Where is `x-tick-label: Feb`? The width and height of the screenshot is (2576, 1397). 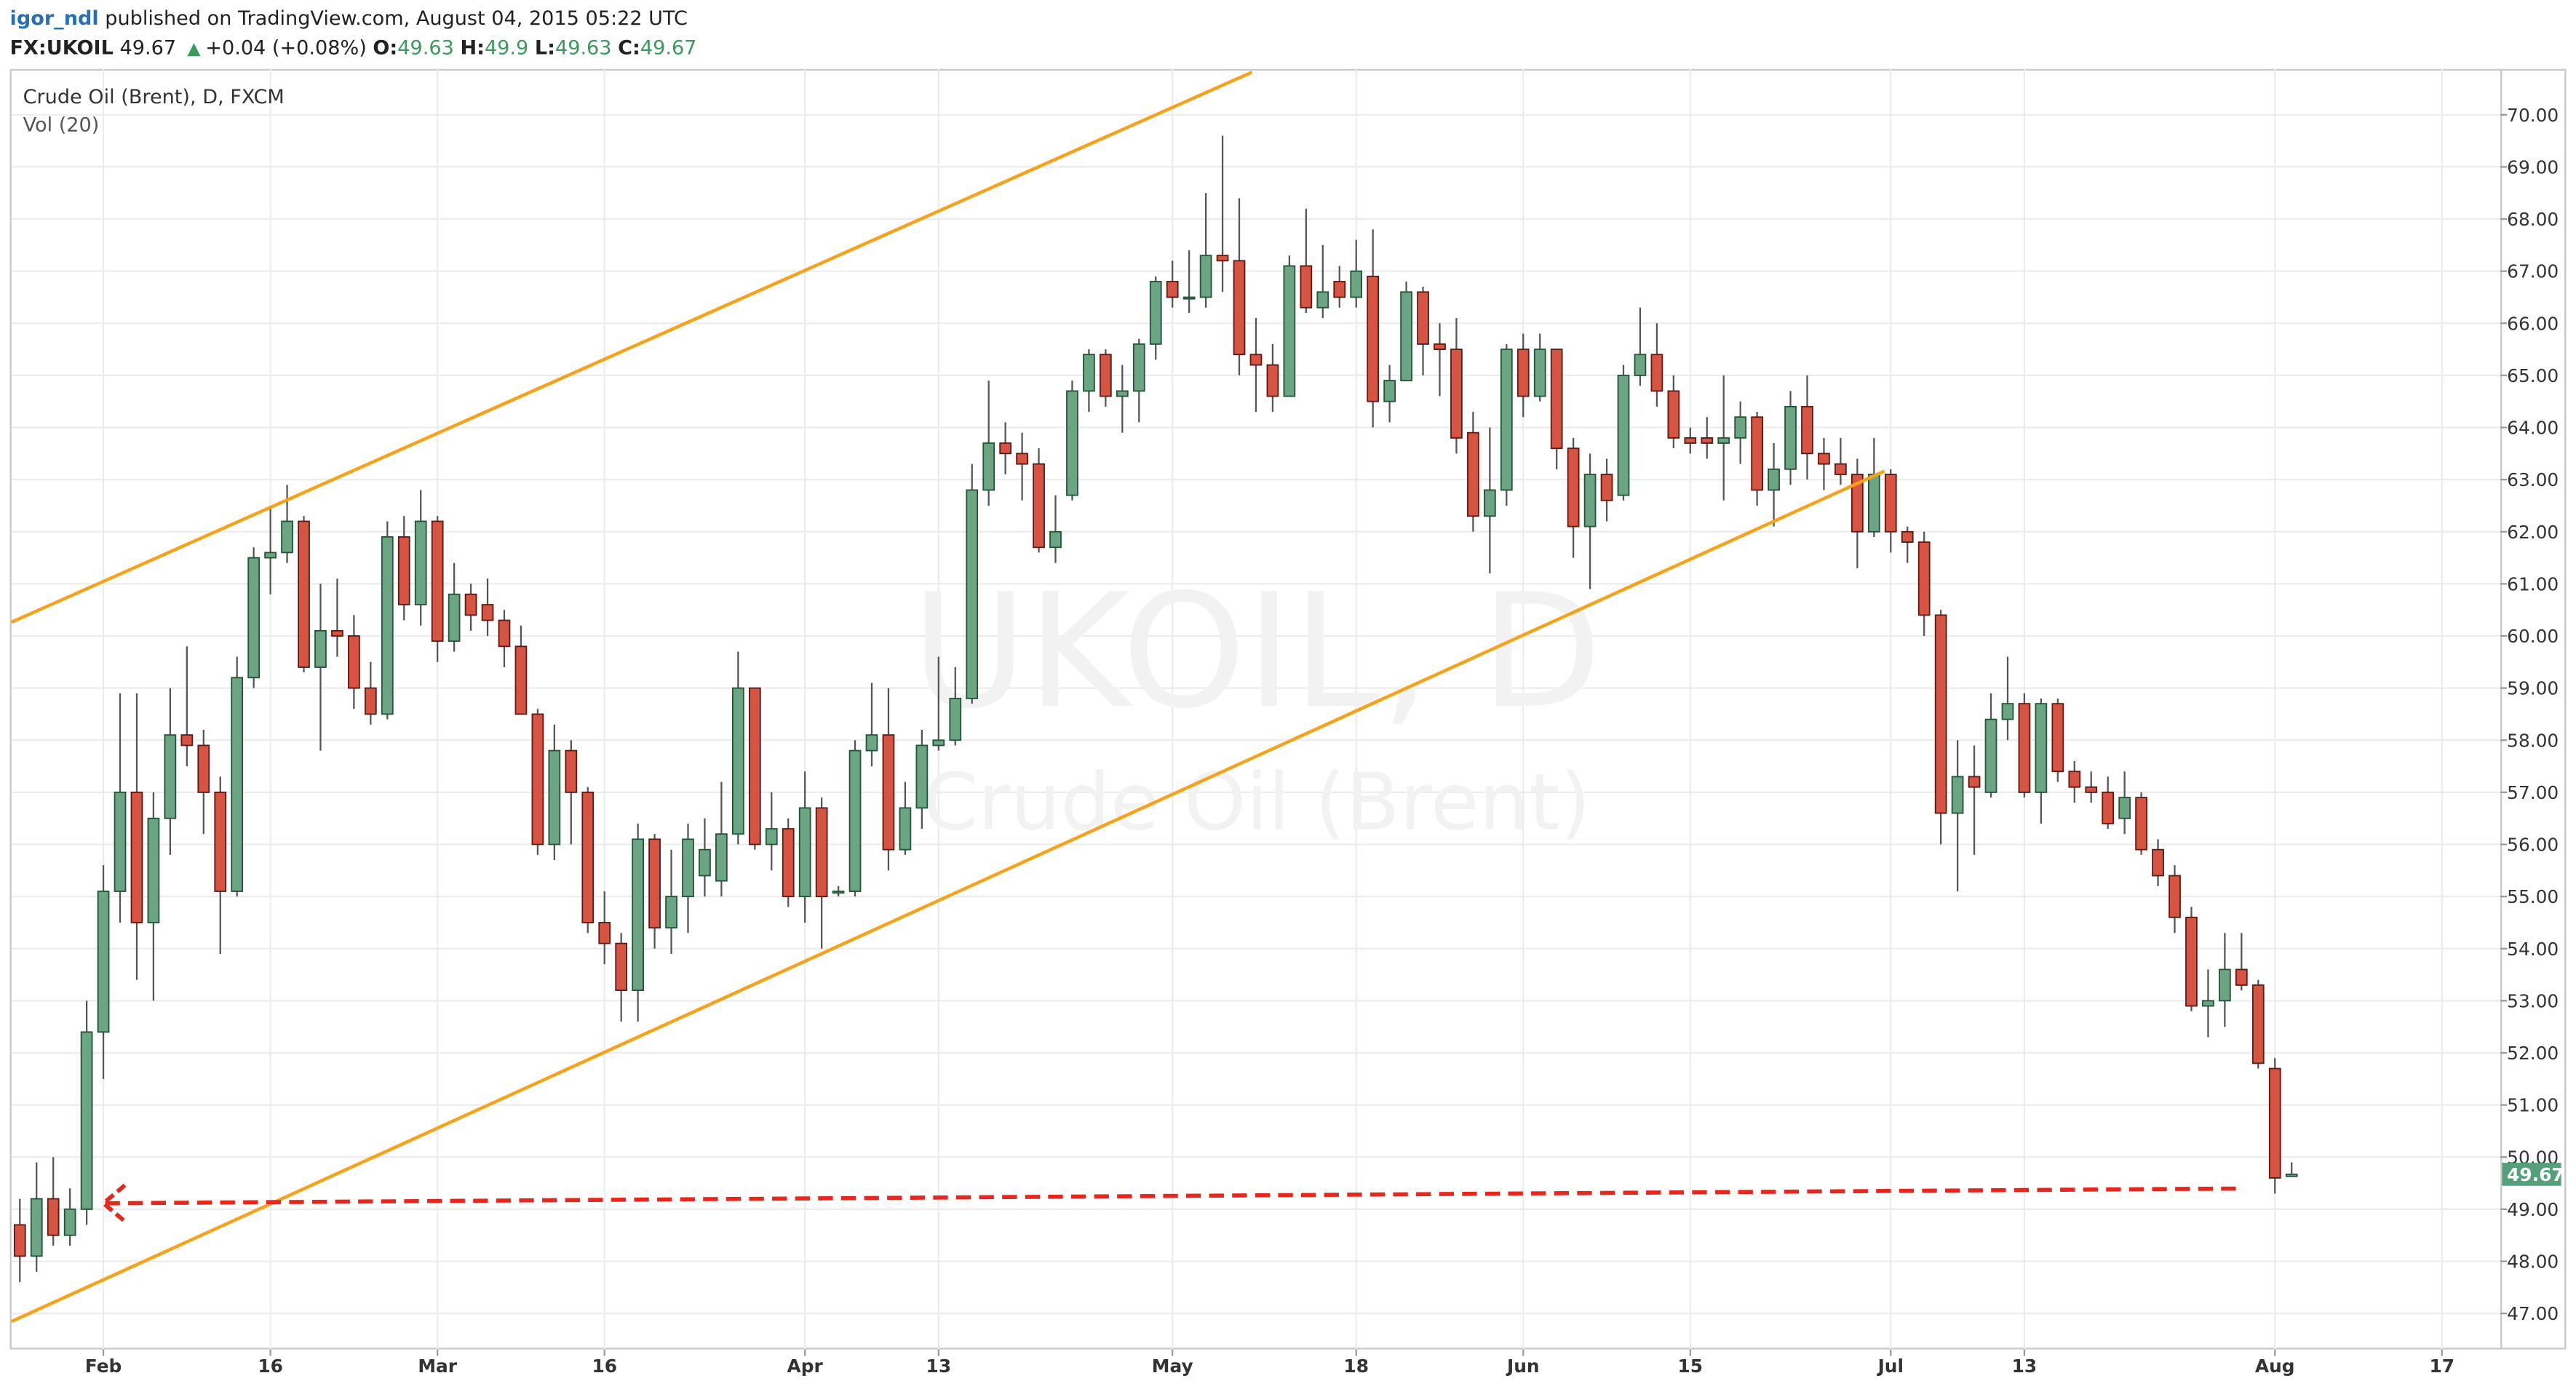
x-tick-label: Feb is located at coordinates (103, 1367).